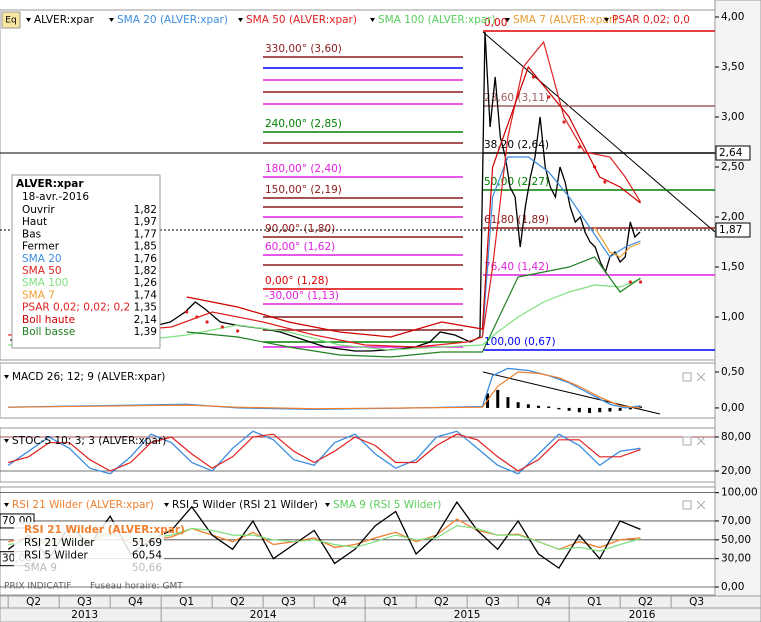  I want to click on info-value: 1,97, so click(145, 222).